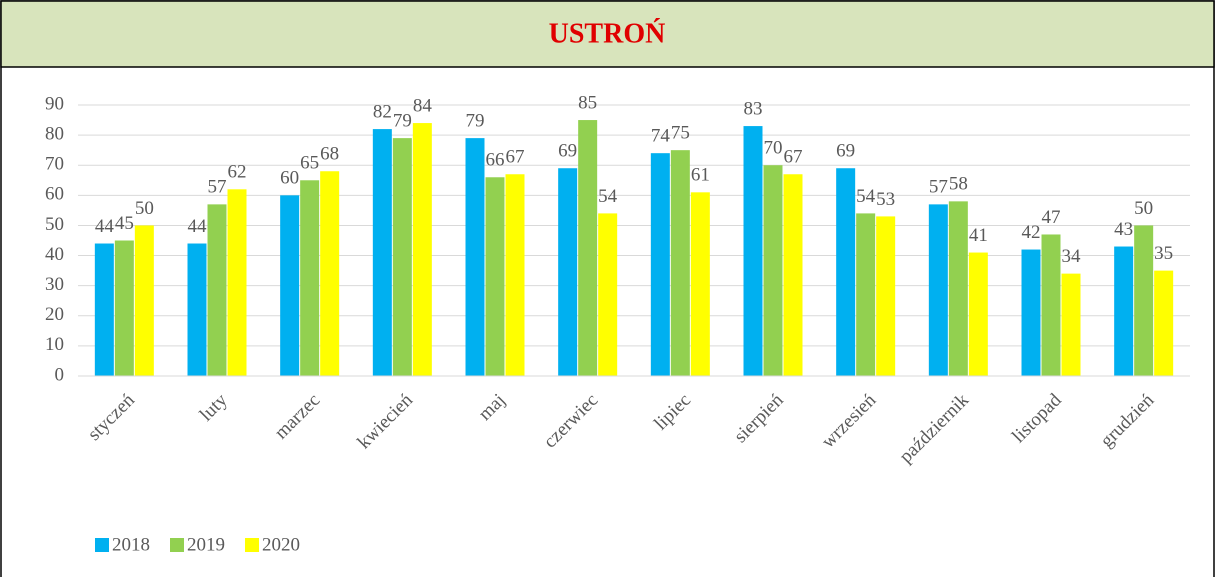 The height and width of the screenshot is (577, 1216). I want to click on data-label: 70, so click(773, 148).